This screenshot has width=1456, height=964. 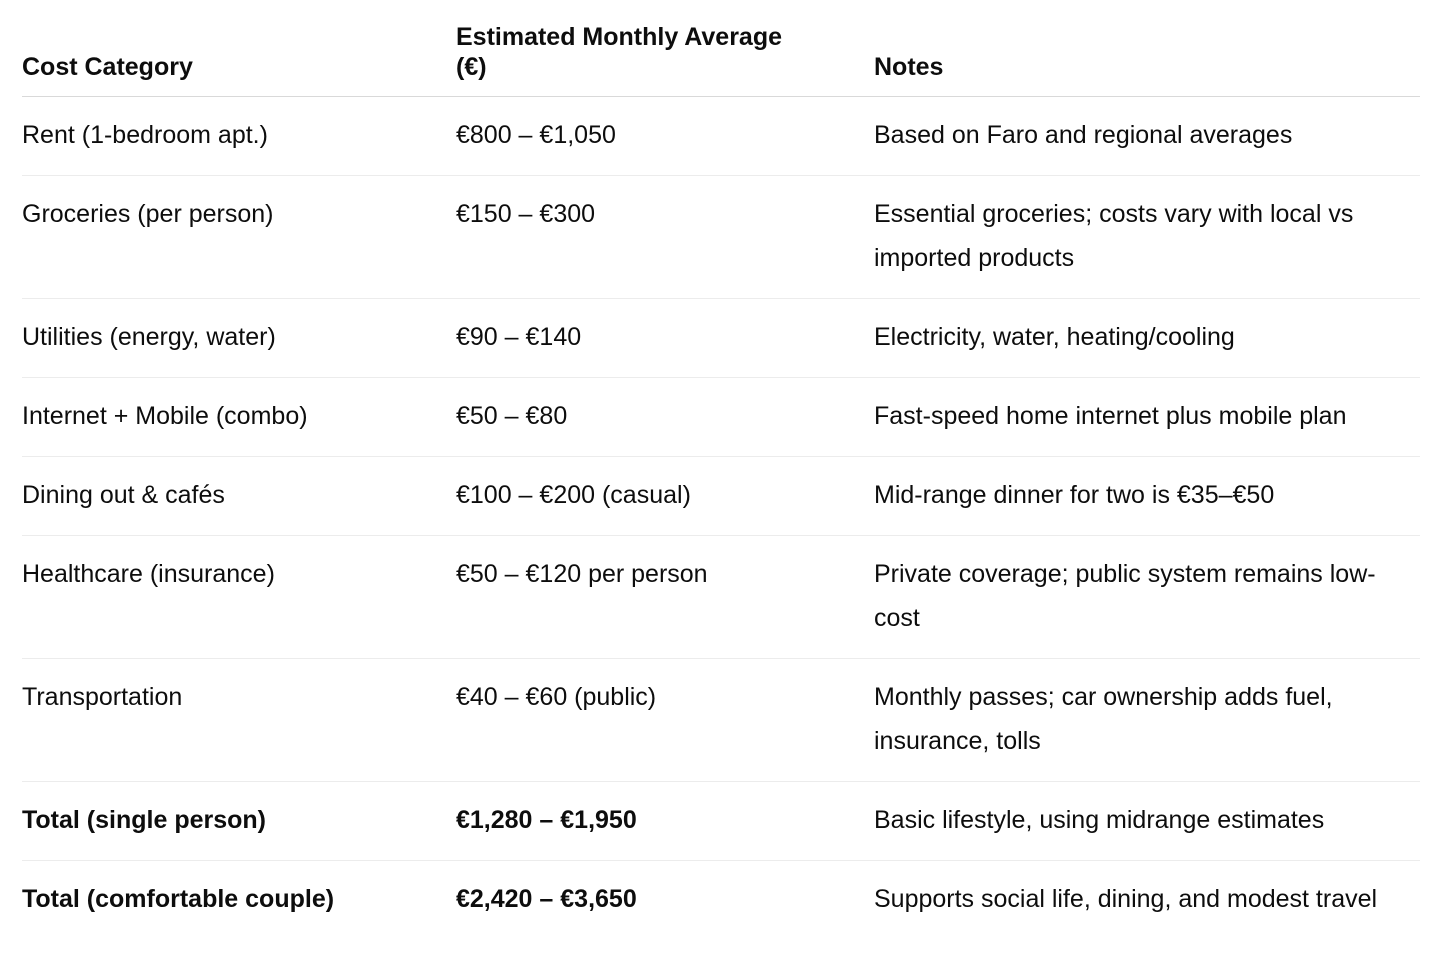 What do you see at coordinates (239, 48) in the screenshot?
I see `header-cost-category: Cost Category` at bounding box center [239, 48].